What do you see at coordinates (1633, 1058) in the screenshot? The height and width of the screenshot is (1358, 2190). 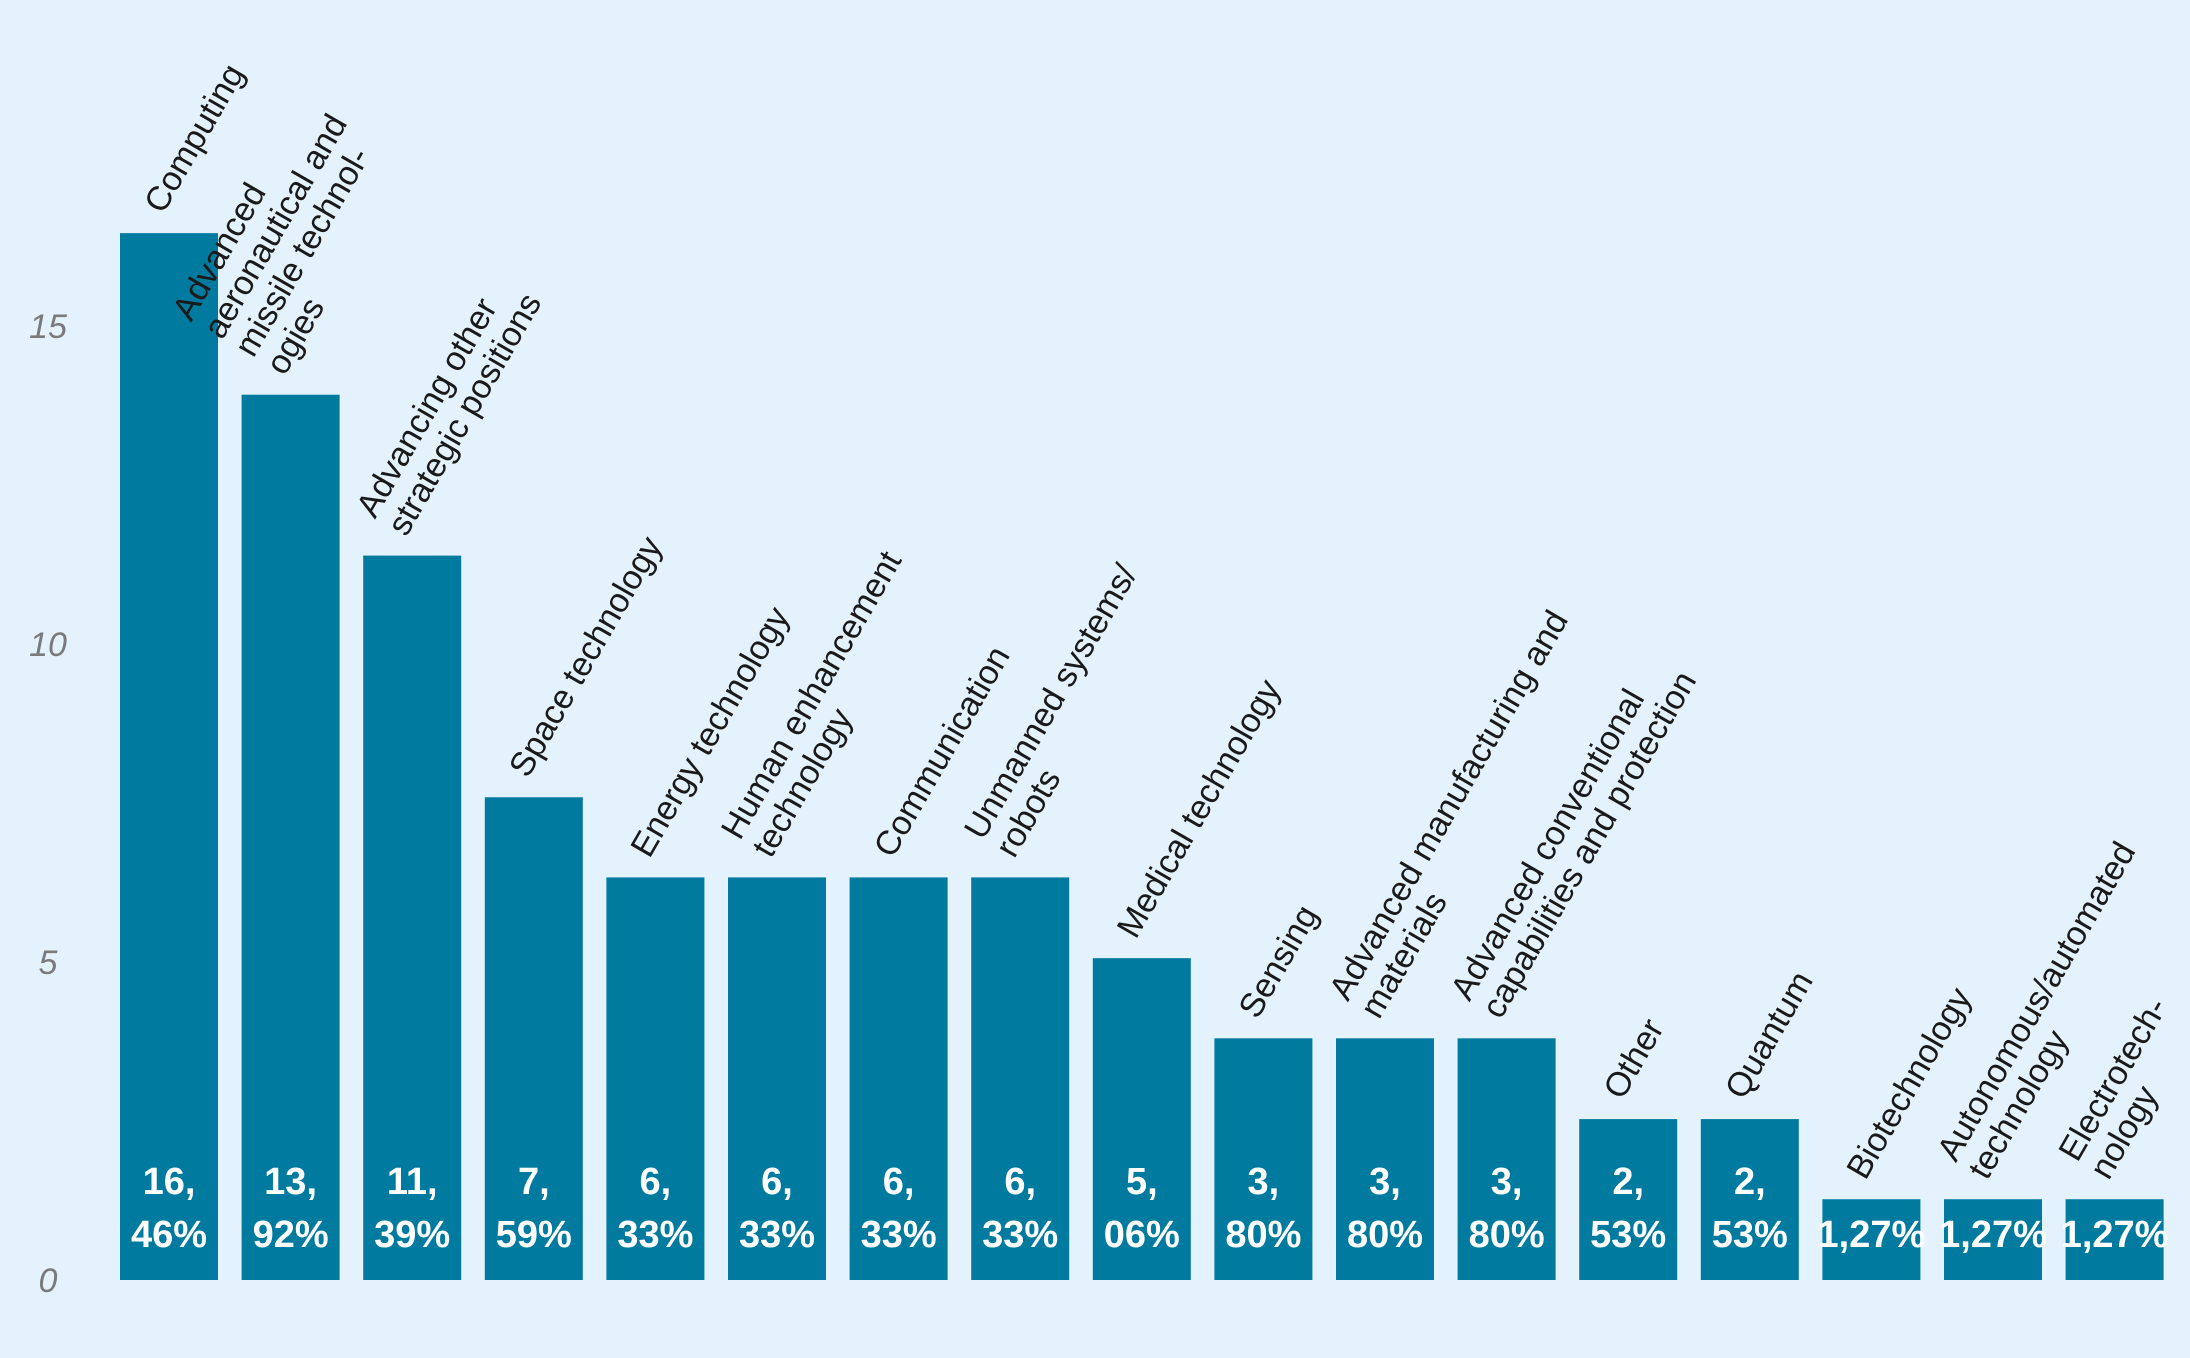 I see `category-label: Other` at bounding box center [1633, 1058].